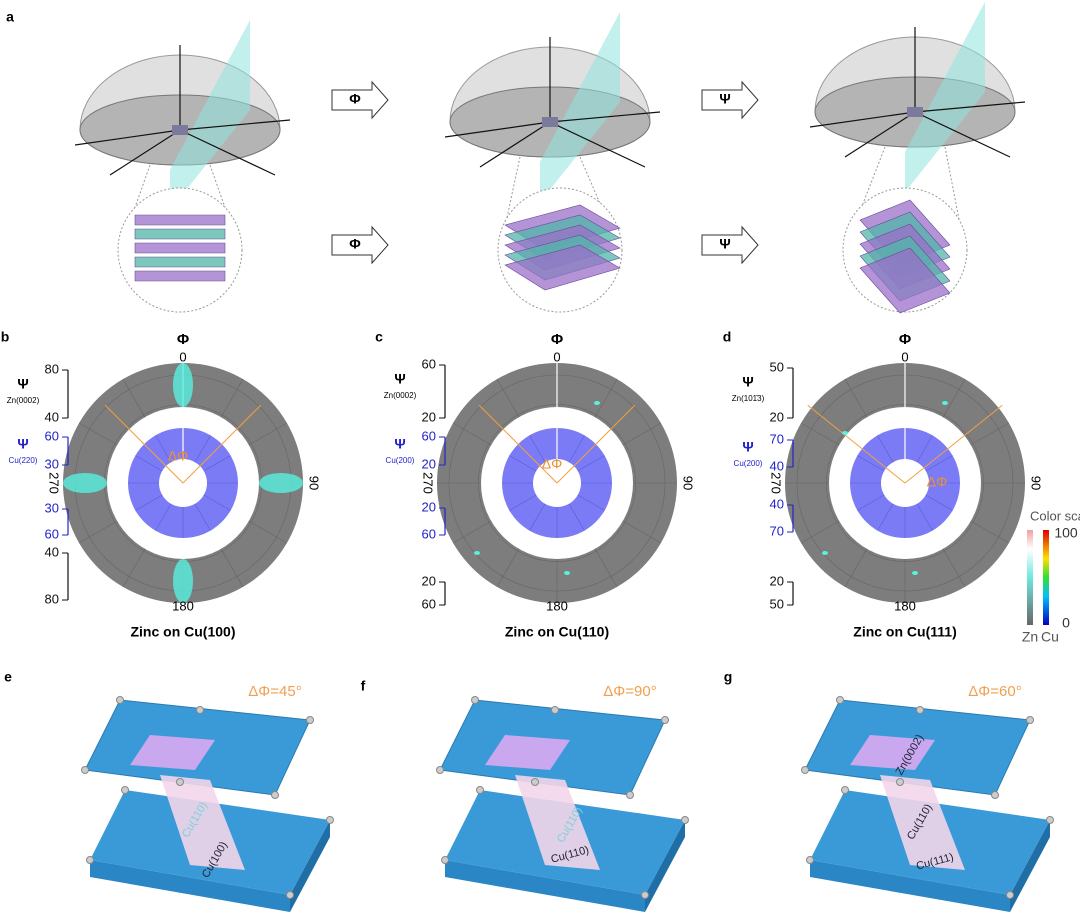  Describe the element at coordinates (777, 366) in the screenshot. I see `psi-tick-label: 50` at that location.